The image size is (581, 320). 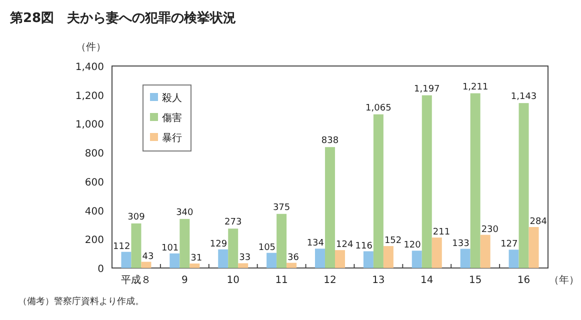 What do you see at coordinates (89, 96) in the screenshot?
I see `y-tick-label: 1,200` at bounding box center [89, 96].